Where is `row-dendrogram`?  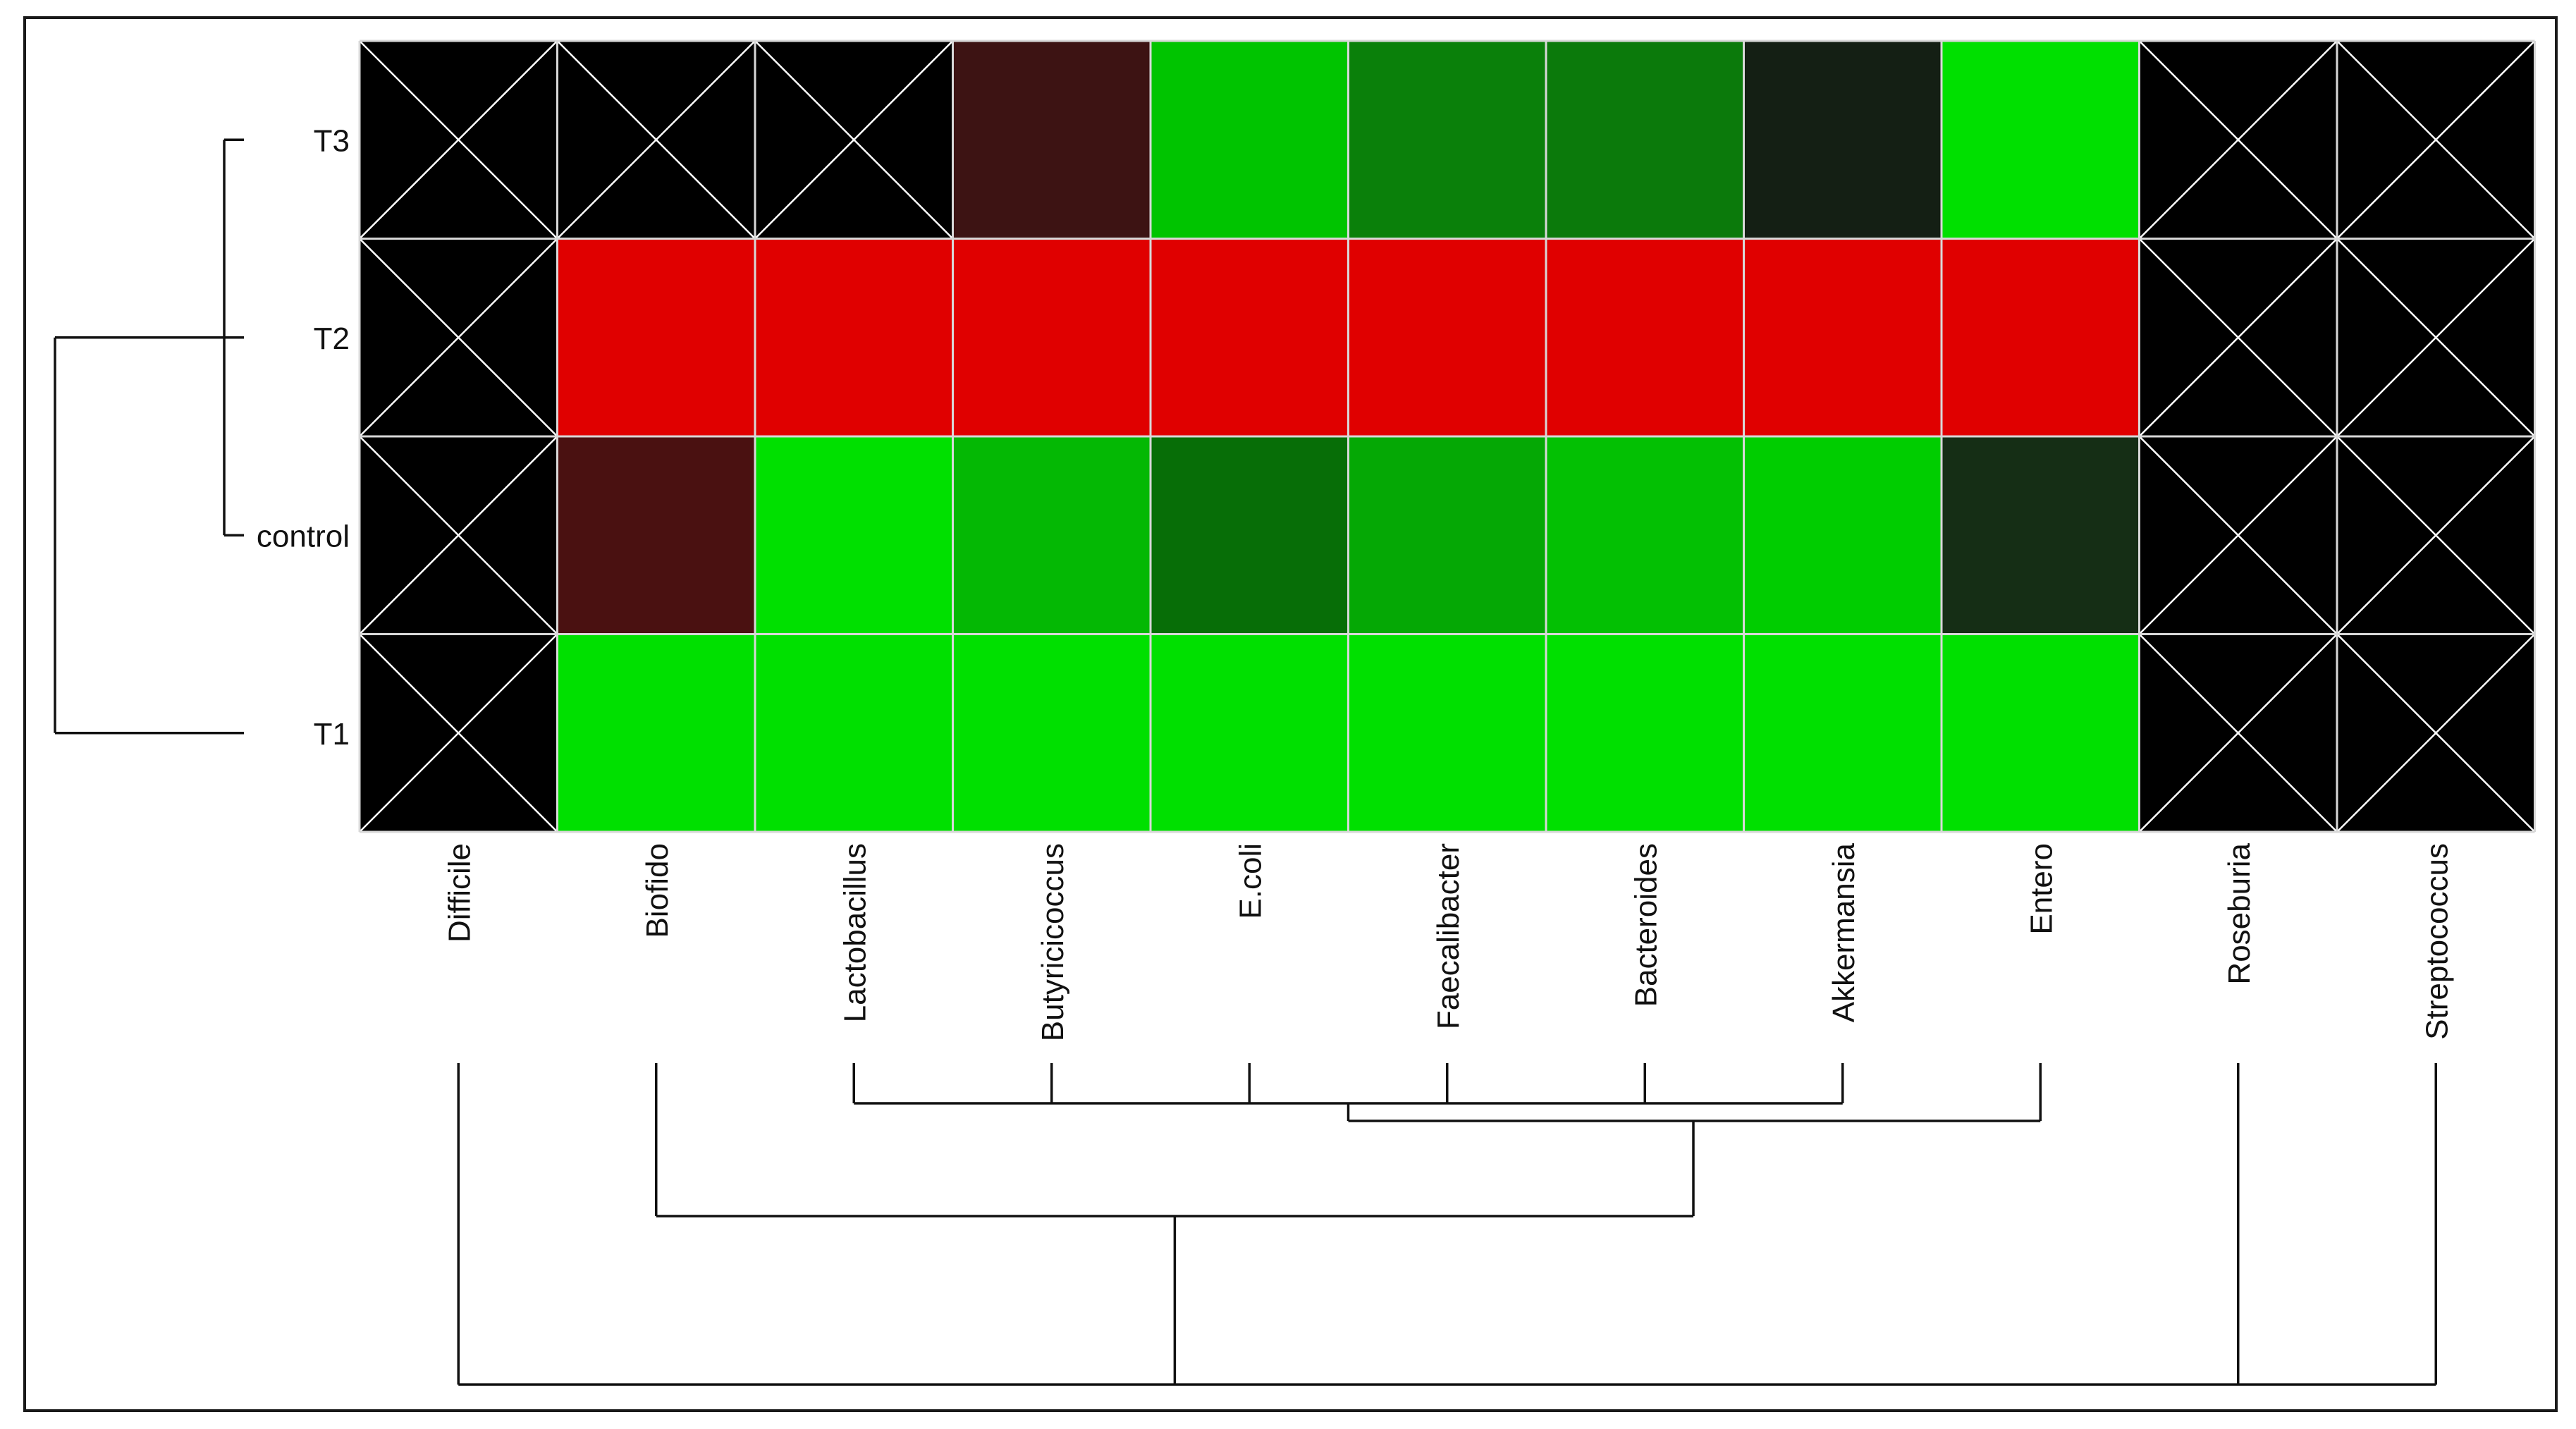 row-dendrogram is located at coordinates (149, 436).